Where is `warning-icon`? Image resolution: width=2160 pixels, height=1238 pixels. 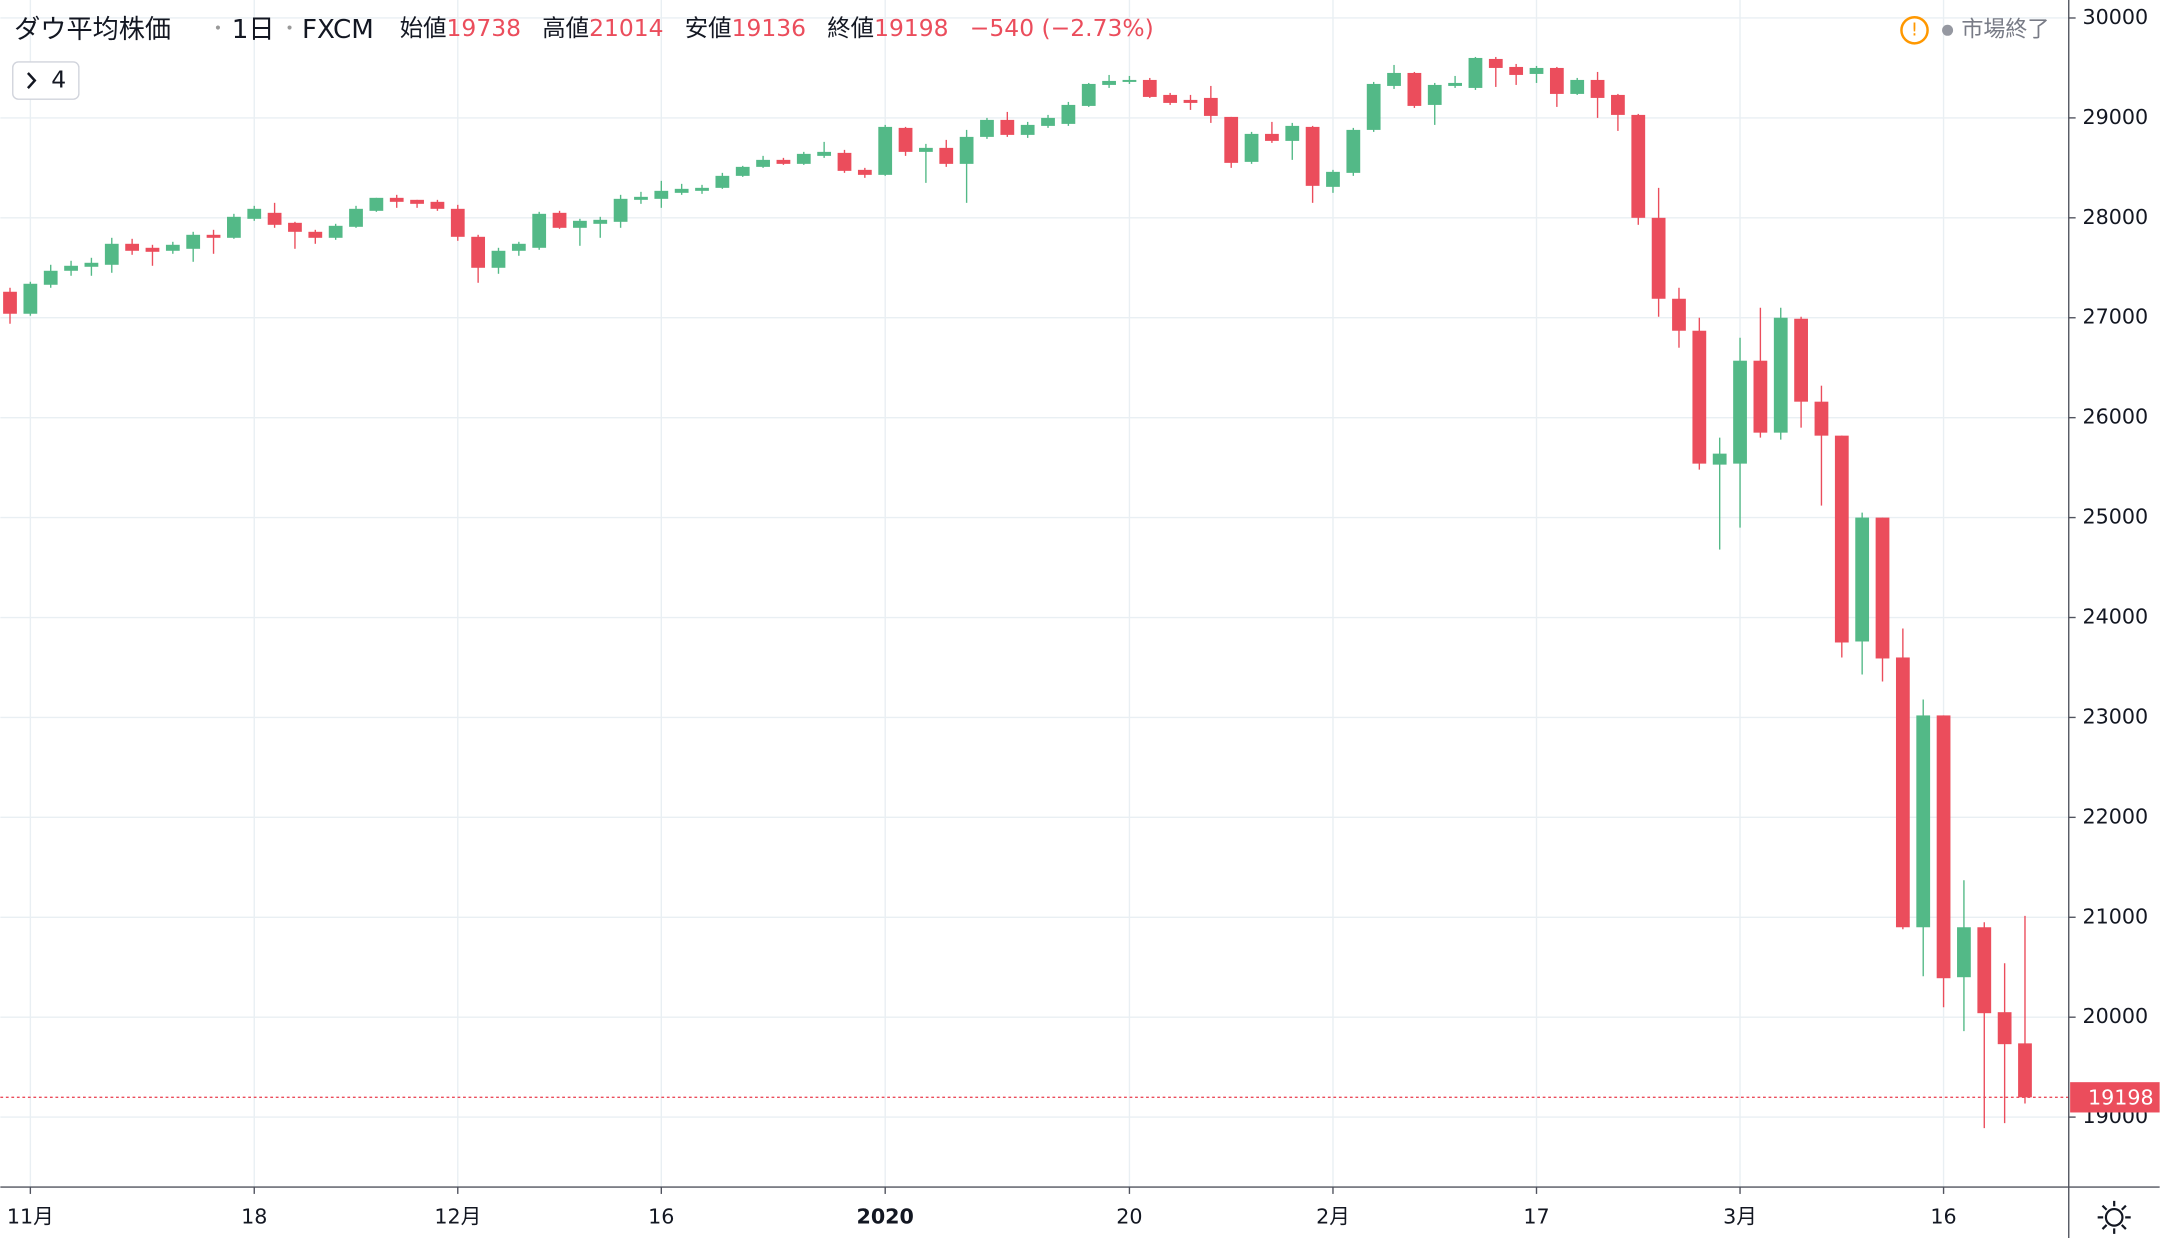
warning-icon is located at coordinates (1914, 30).